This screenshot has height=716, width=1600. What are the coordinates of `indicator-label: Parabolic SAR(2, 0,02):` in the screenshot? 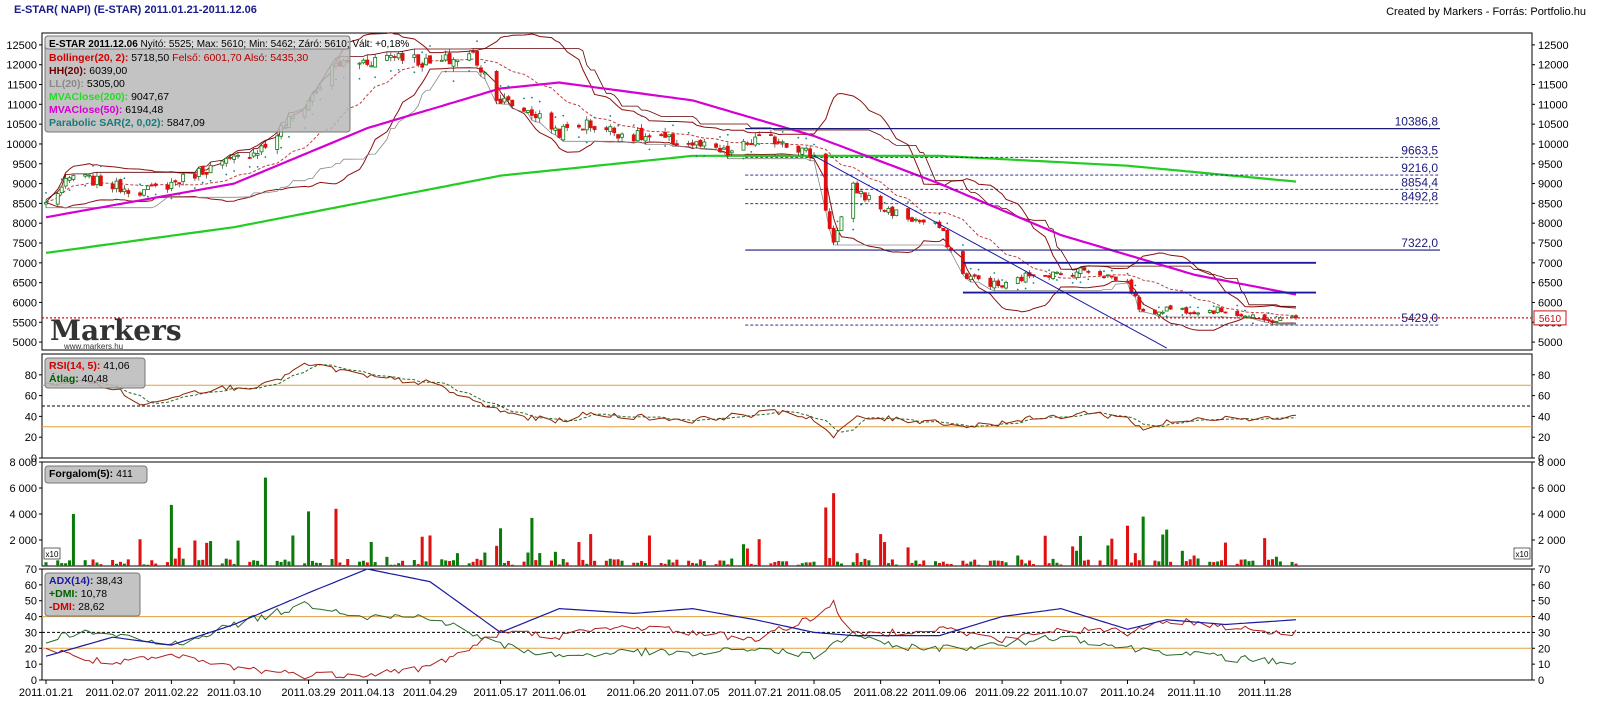 It's located at (108, 123).